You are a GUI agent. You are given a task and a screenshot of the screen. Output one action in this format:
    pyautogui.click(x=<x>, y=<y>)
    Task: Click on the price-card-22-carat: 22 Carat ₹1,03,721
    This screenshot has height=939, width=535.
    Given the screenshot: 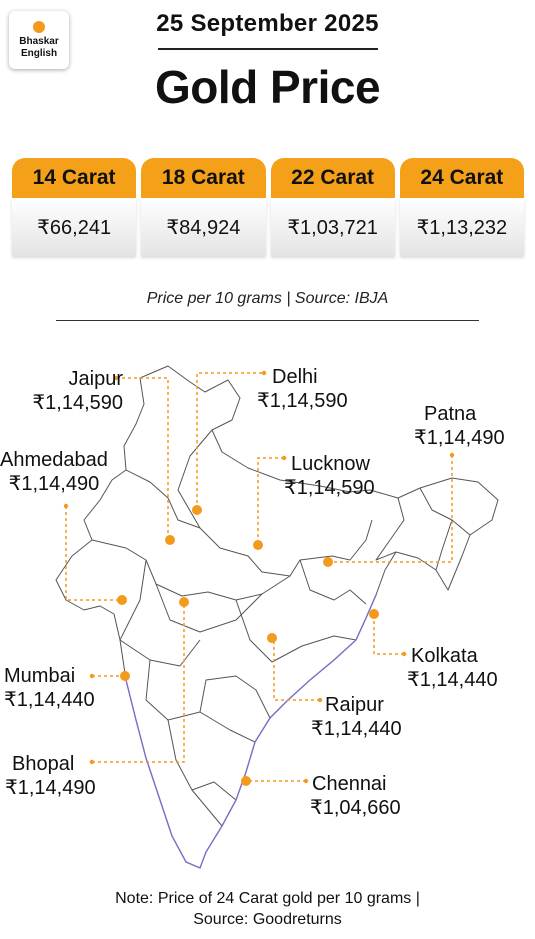 What is the action you would take?
    pyautogui.click(x=332, y=207)
    